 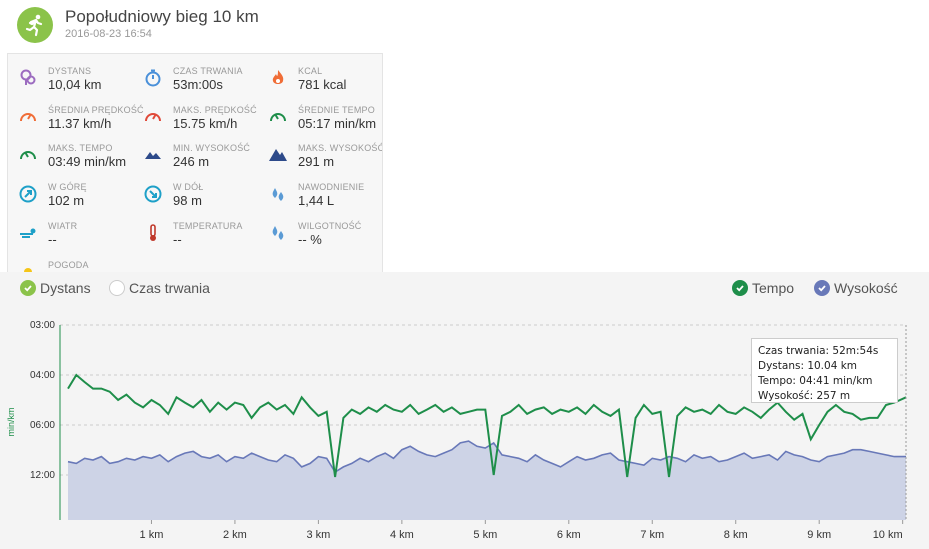 What do you see at coordinates (815, 381) in the screenshot?
I see `tooltip-pace: Tempo: 04:41 min/km` at bounding box center [815, 381].